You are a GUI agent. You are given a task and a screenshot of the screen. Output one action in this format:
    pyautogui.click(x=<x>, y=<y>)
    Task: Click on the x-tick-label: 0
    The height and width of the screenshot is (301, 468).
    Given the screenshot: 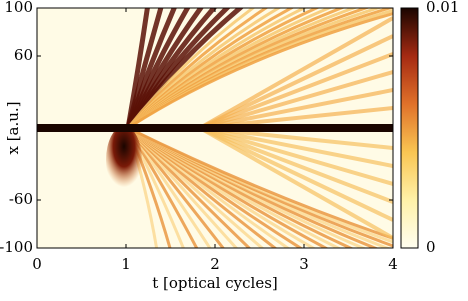 What is the action you would take?
    pyautogui.click(x=37, y=264)
    